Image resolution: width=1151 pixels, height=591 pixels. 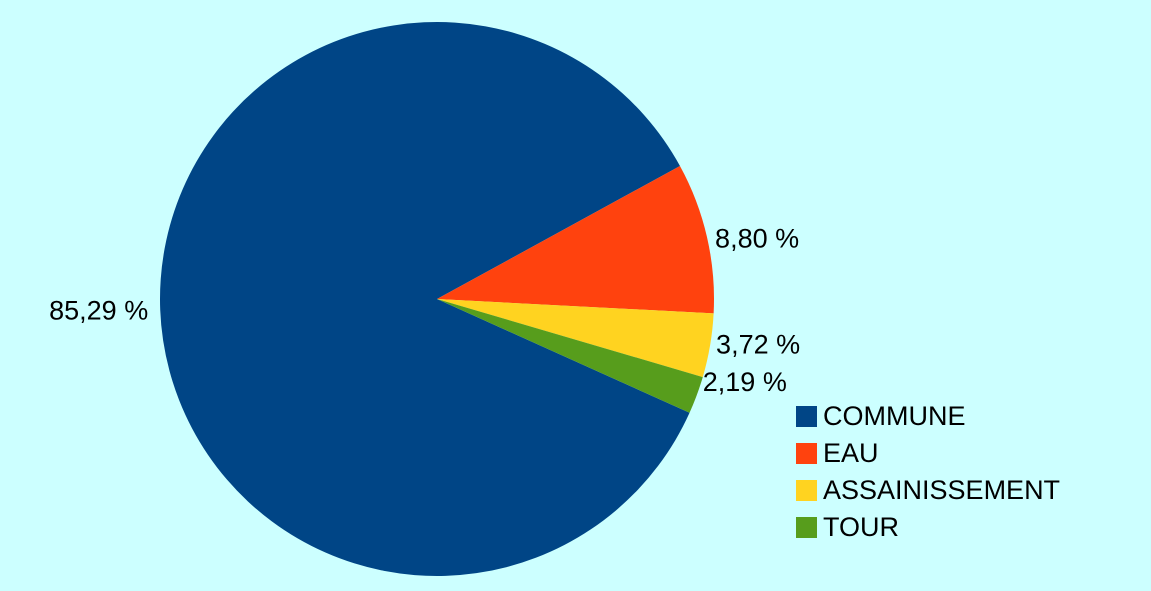 I want to click on legend-swatch-commune, so click(x=806, y=416).